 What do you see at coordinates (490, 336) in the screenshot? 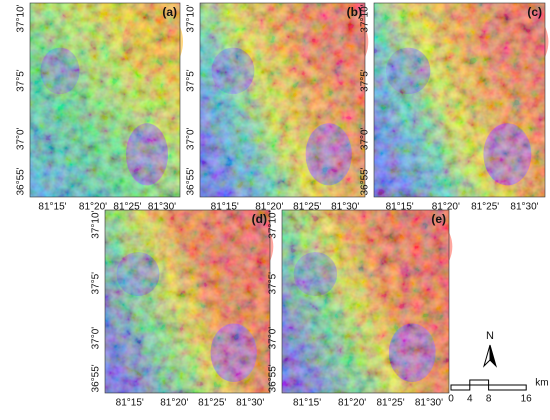
I see `north-label: N` at bounding box center [490, 336].